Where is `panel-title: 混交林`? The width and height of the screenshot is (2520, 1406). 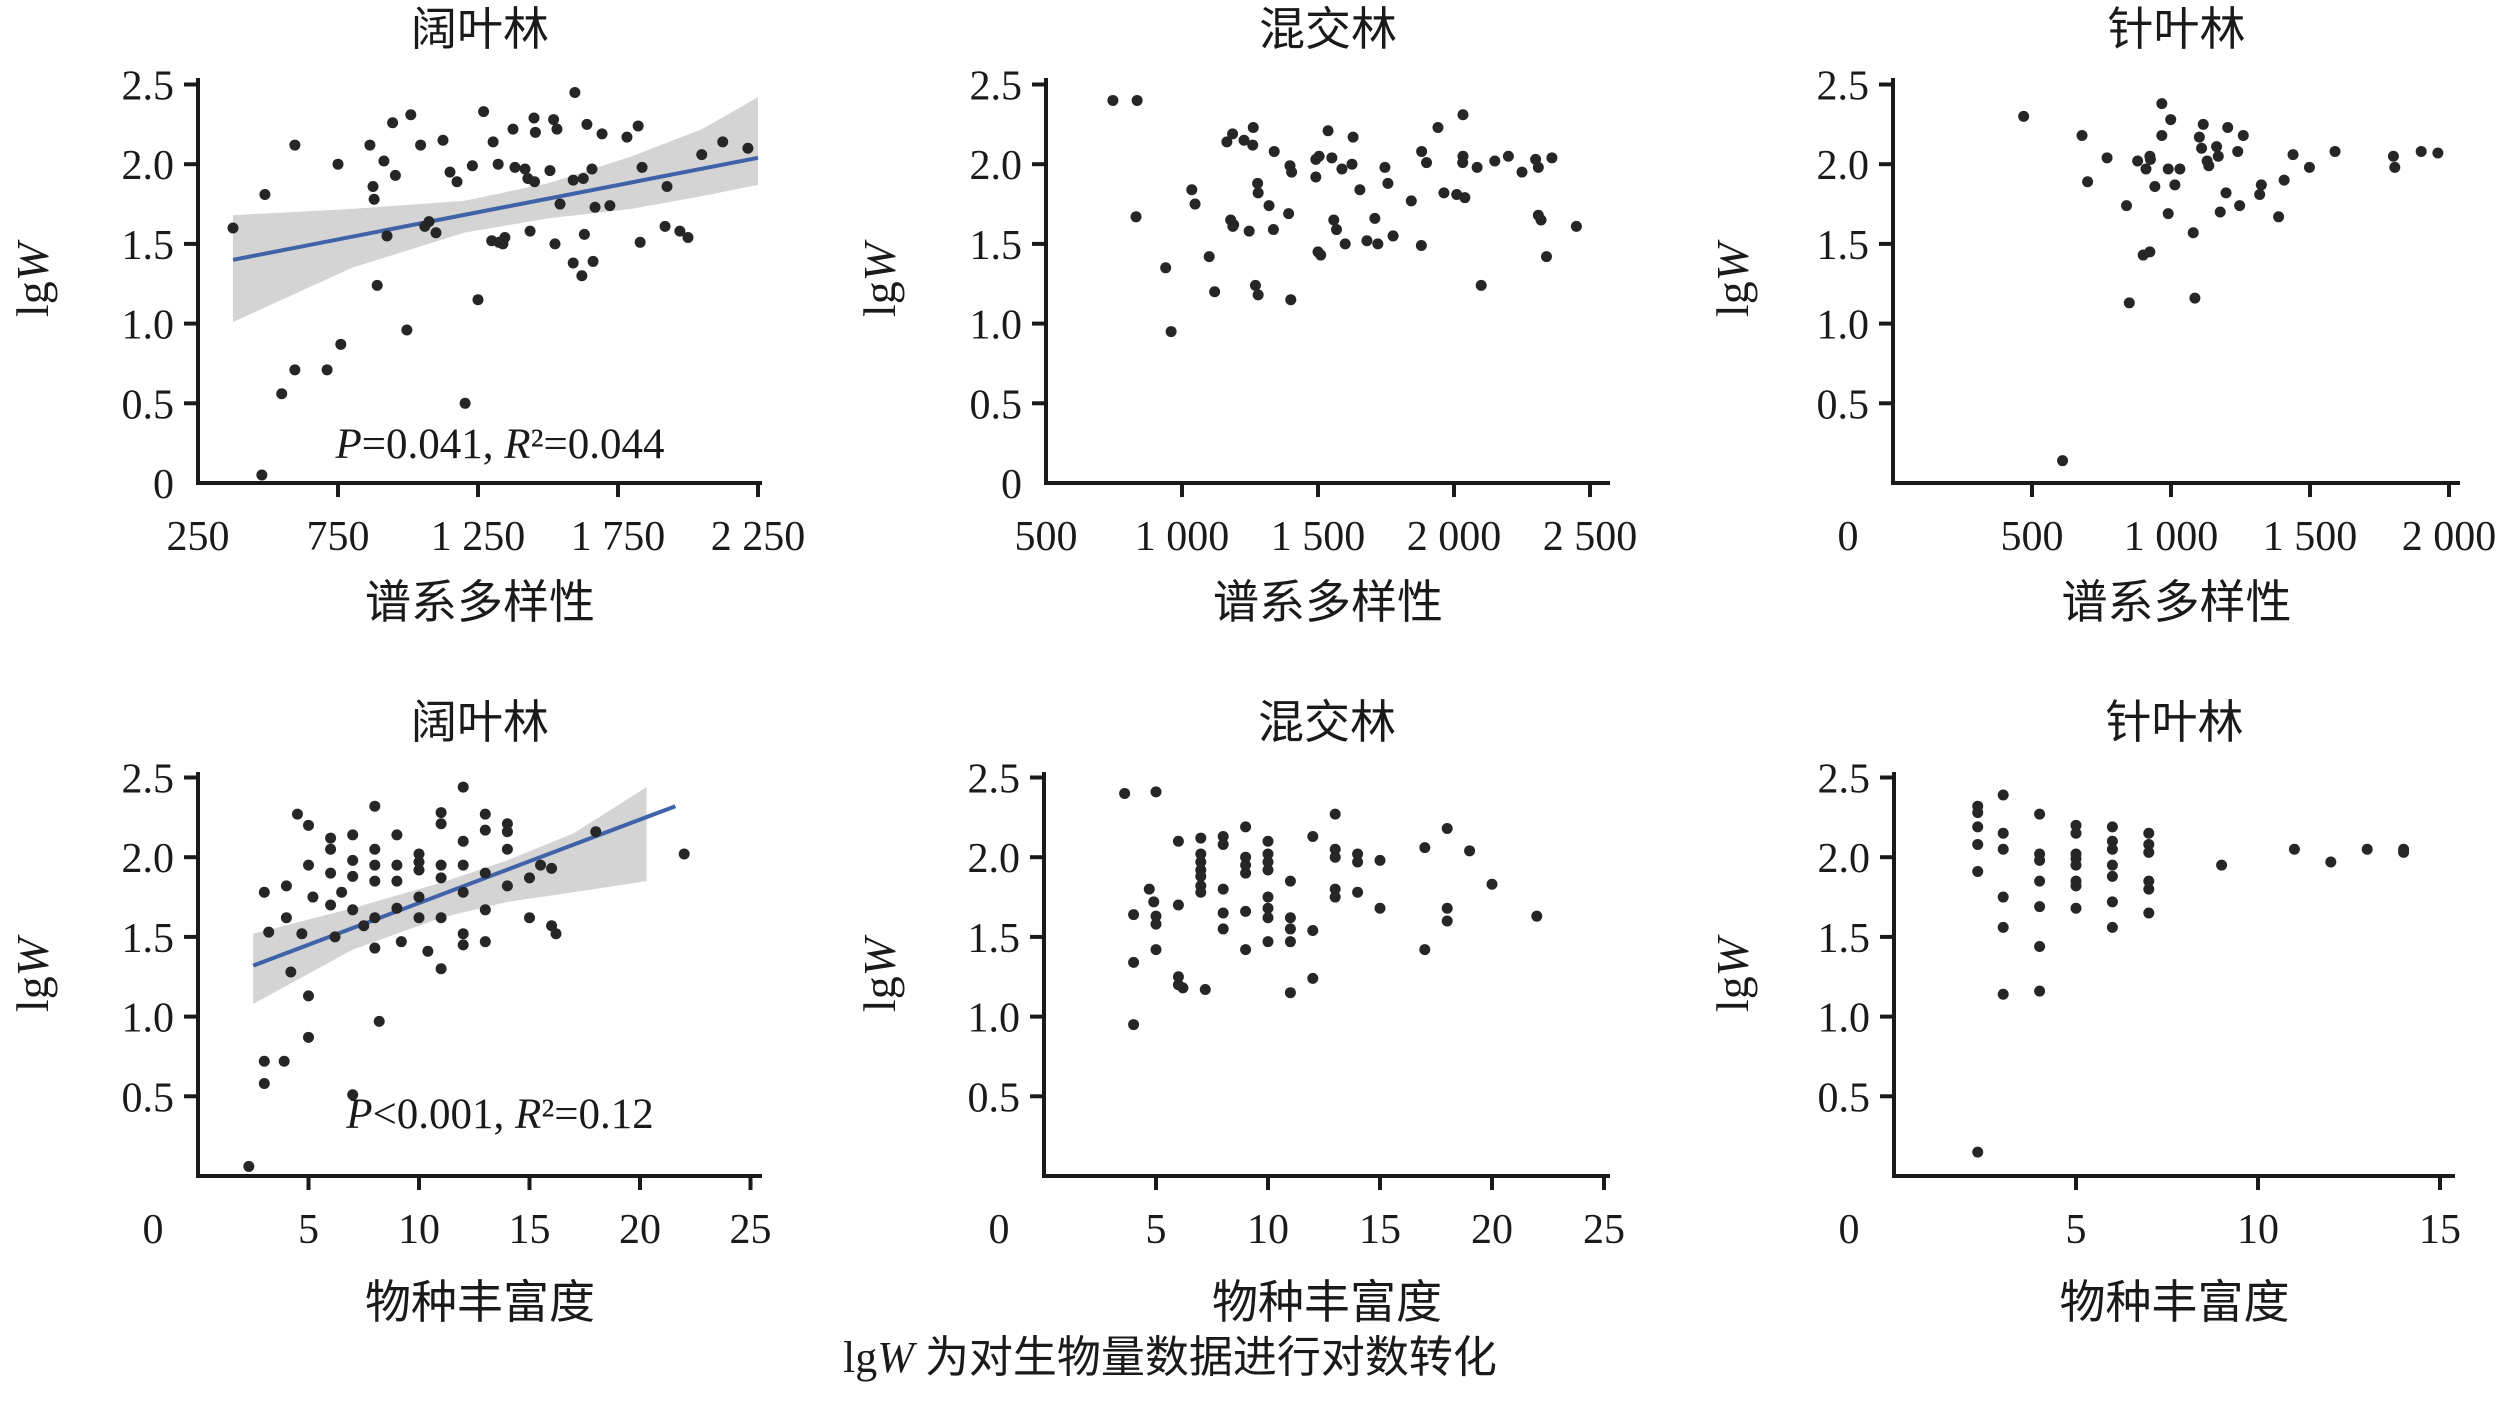
panel-title: 混交林 is located at coordinates (1327, 722).